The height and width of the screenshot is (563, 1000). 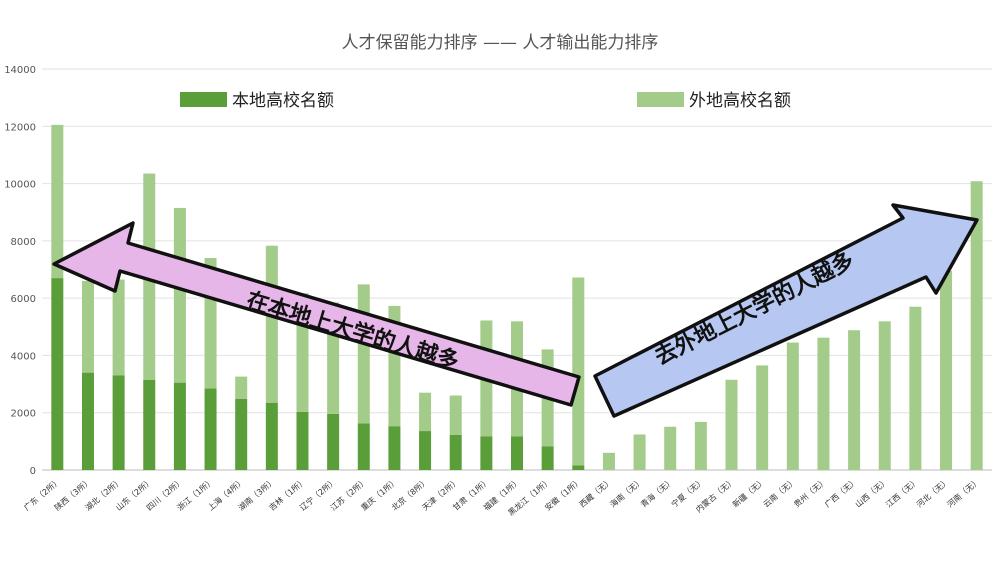 I want to click on x-tick-label: 青海（无）, so click(x=656, y=492).